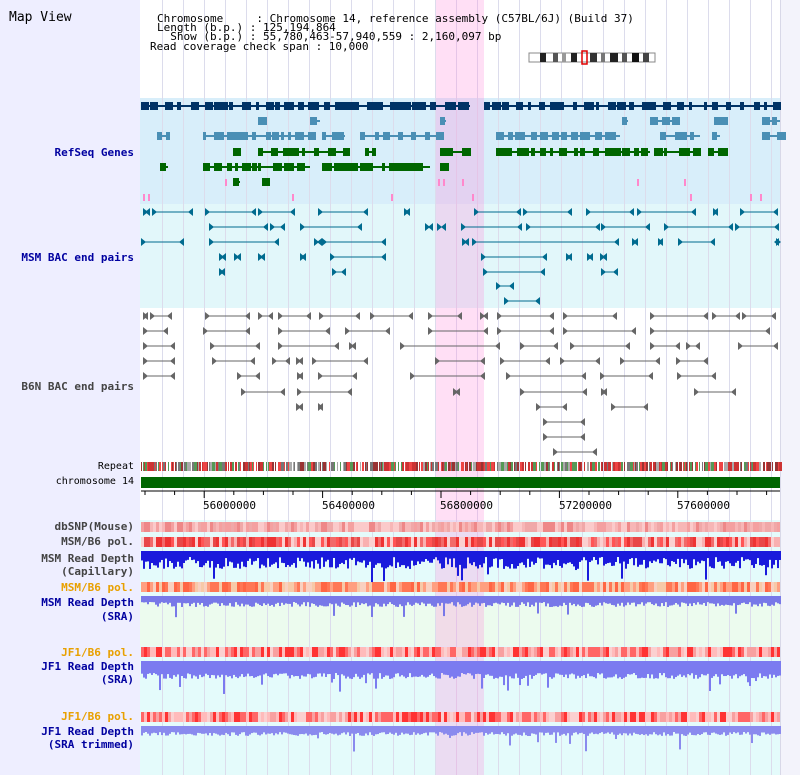  I want to click on selected-region-highlight, so click(460, 387).